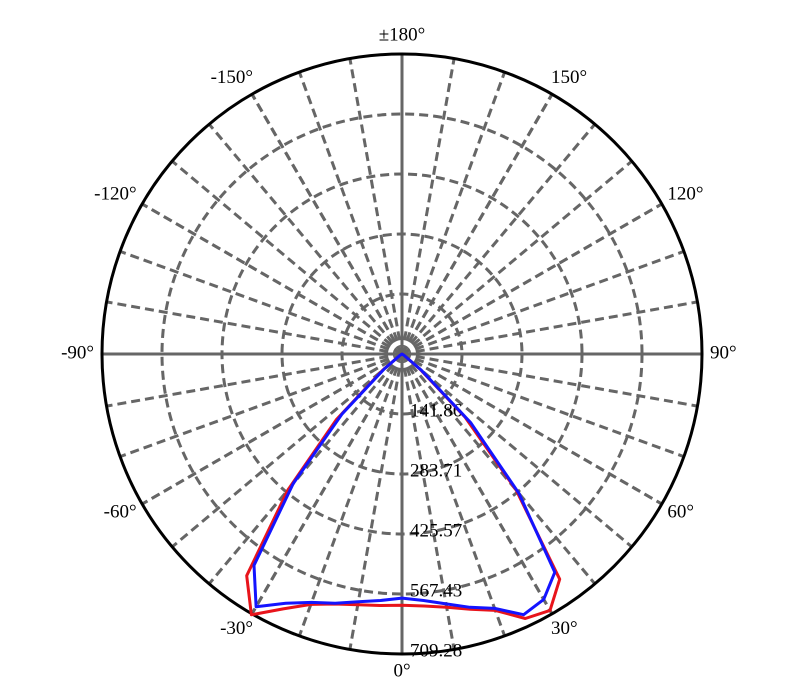 This screenshot has width=800, height=700. I want to click on r-tick-label: 425.57, so click(436, 530).